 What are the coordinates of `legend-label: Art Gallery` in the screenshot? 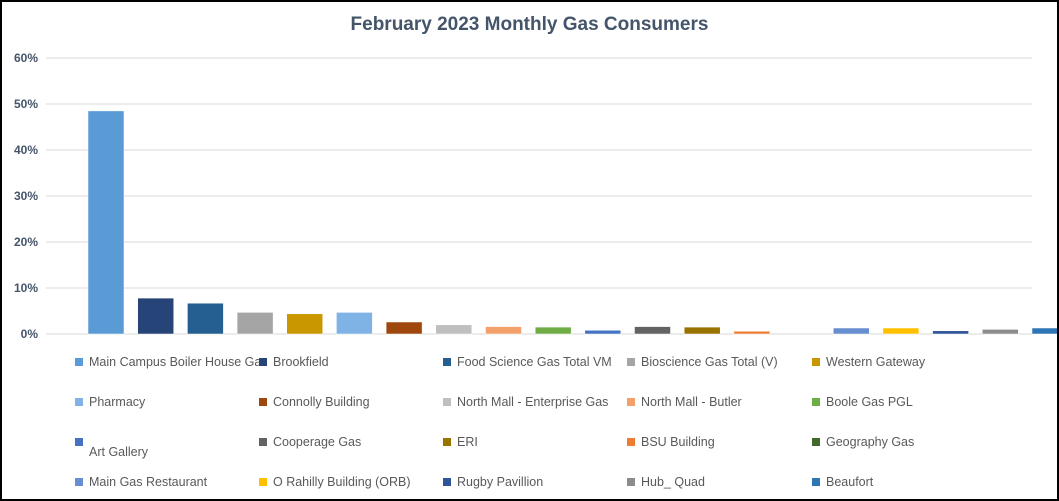 It's located at (119, 452).